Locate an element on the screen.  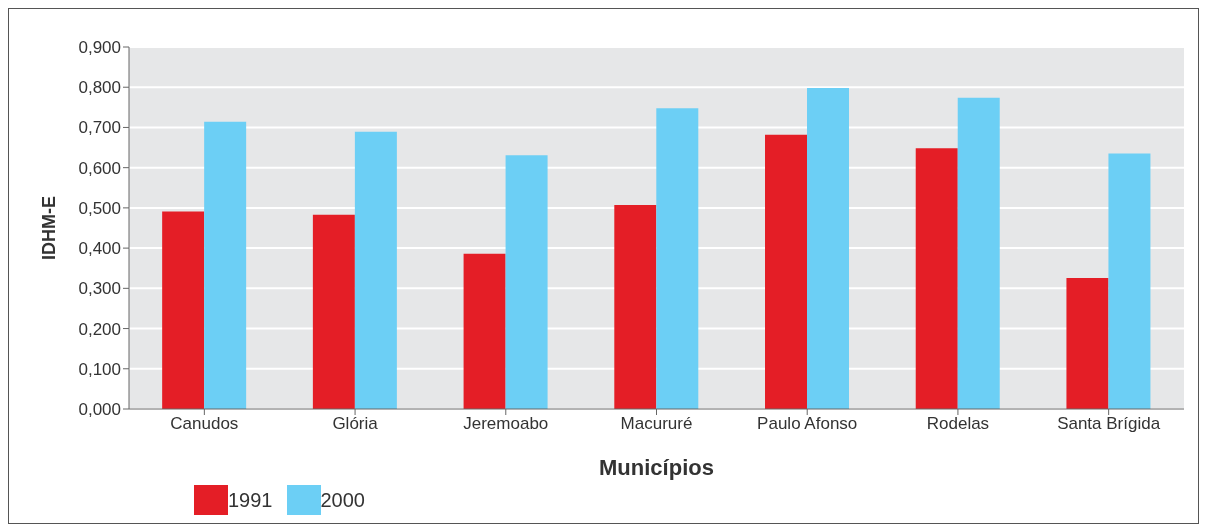
y-tick-label: 0,000 is located at coordinates (99, 410).